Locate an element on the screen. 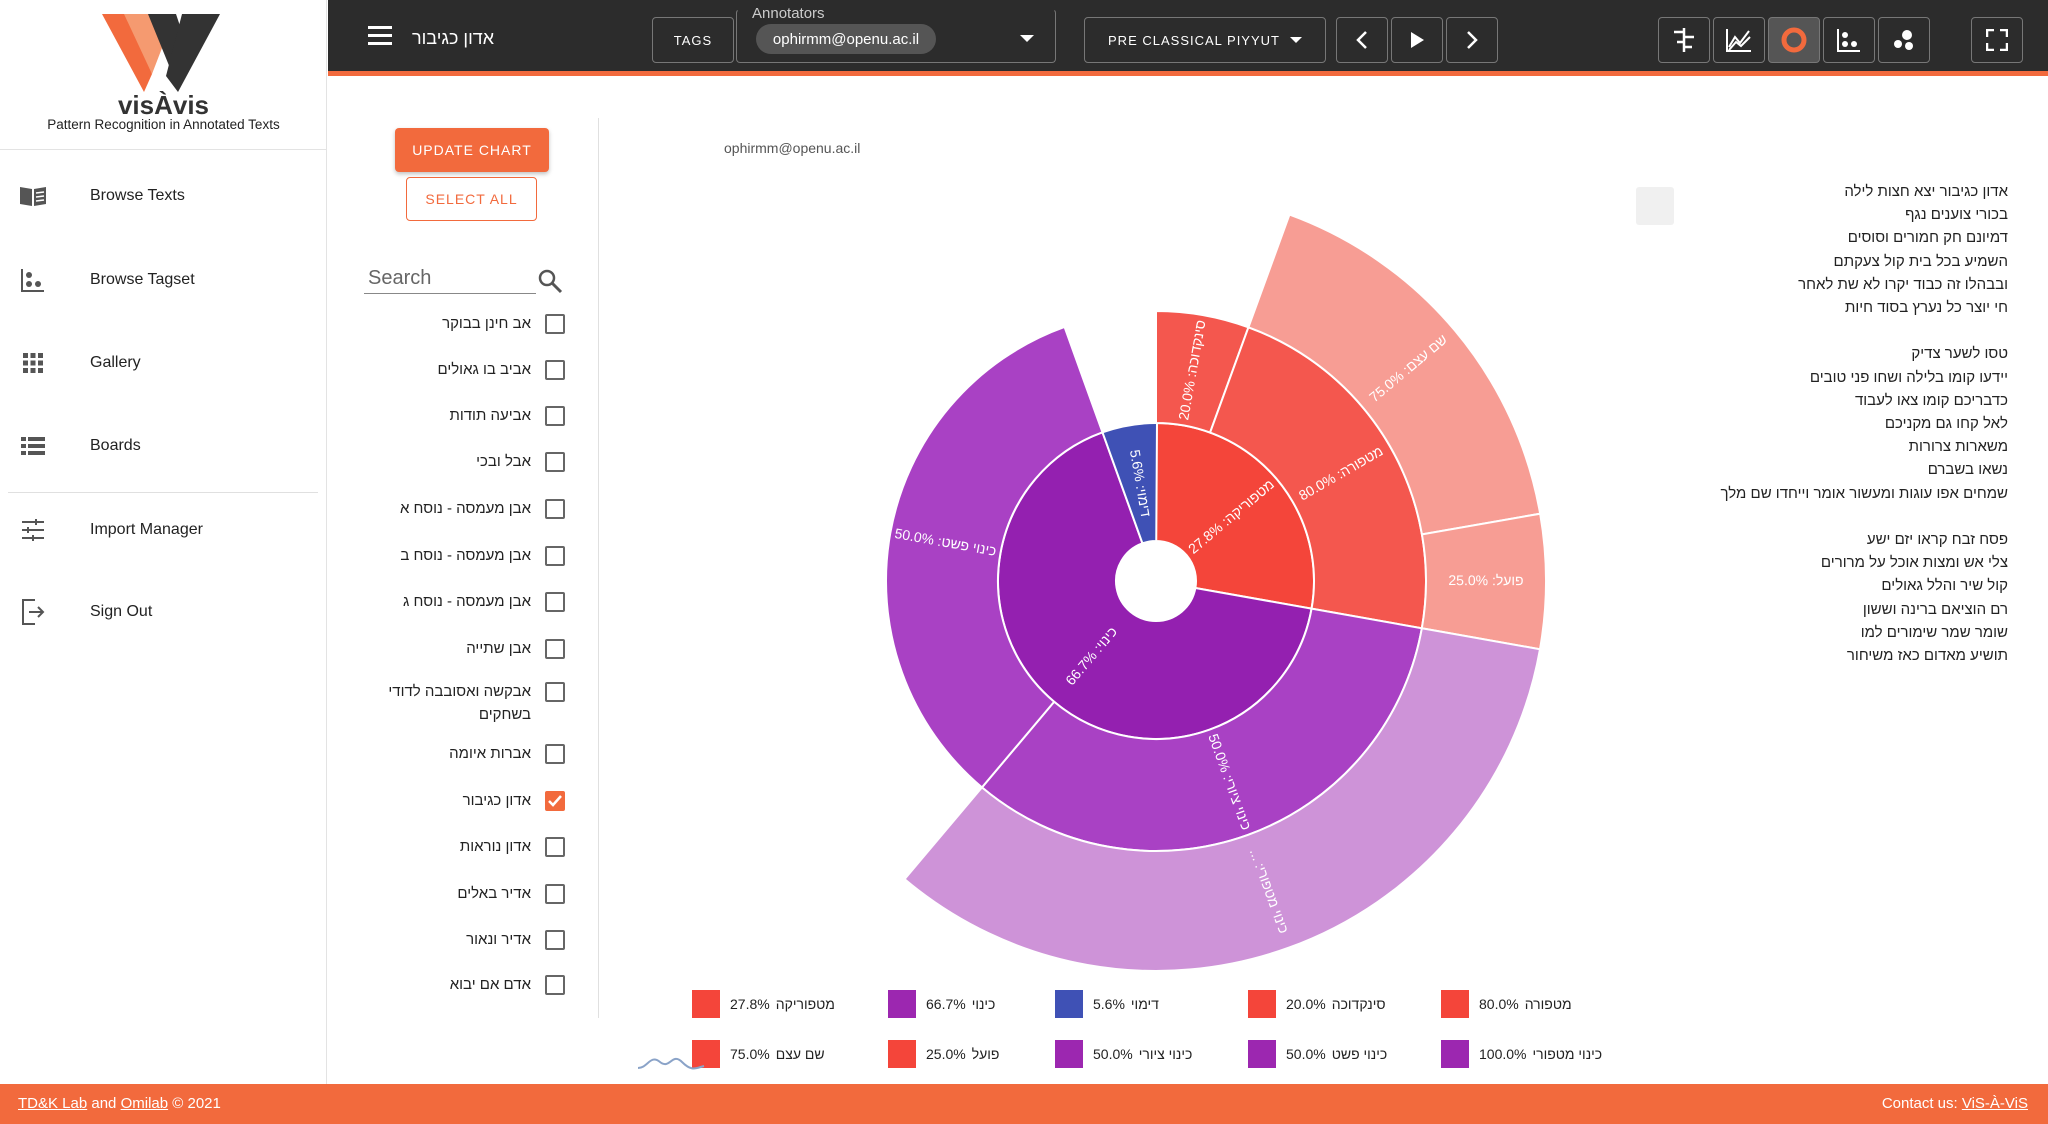 The height and width of the screenshot is (1124, 2048). line-chart-button is located at coordinates (1739, 40).